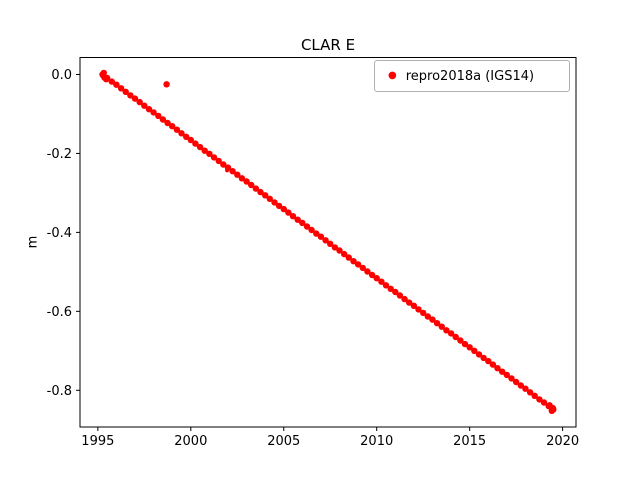  I want to click on chart-title: CLAR E, so click(328, 45).